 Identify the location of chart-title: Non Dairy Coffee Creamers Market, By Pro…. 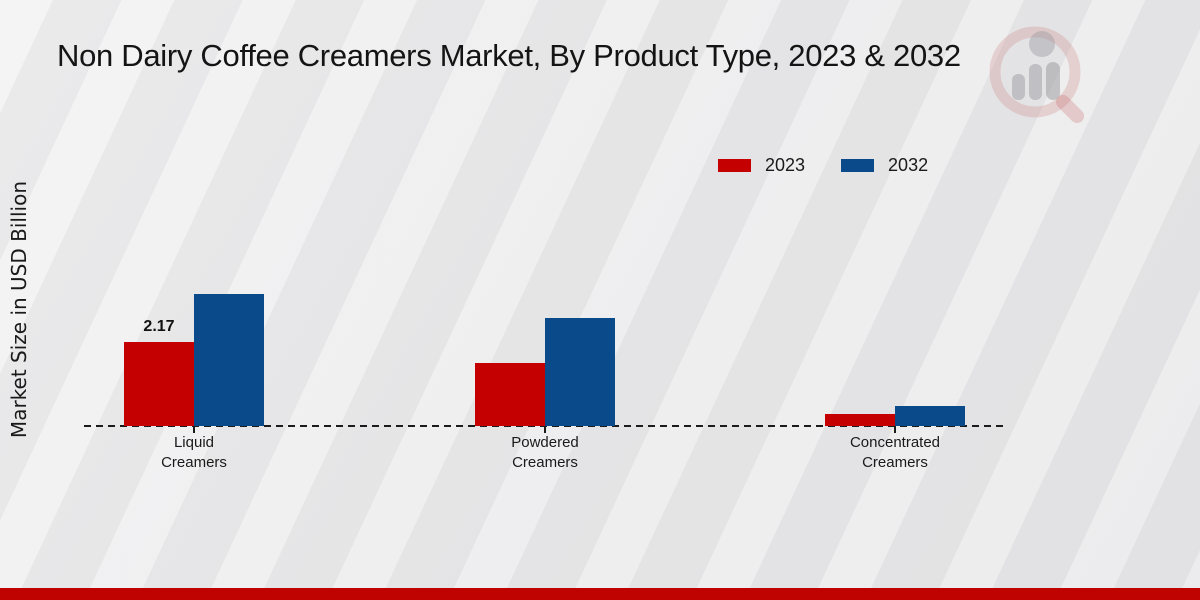
(509, 55).